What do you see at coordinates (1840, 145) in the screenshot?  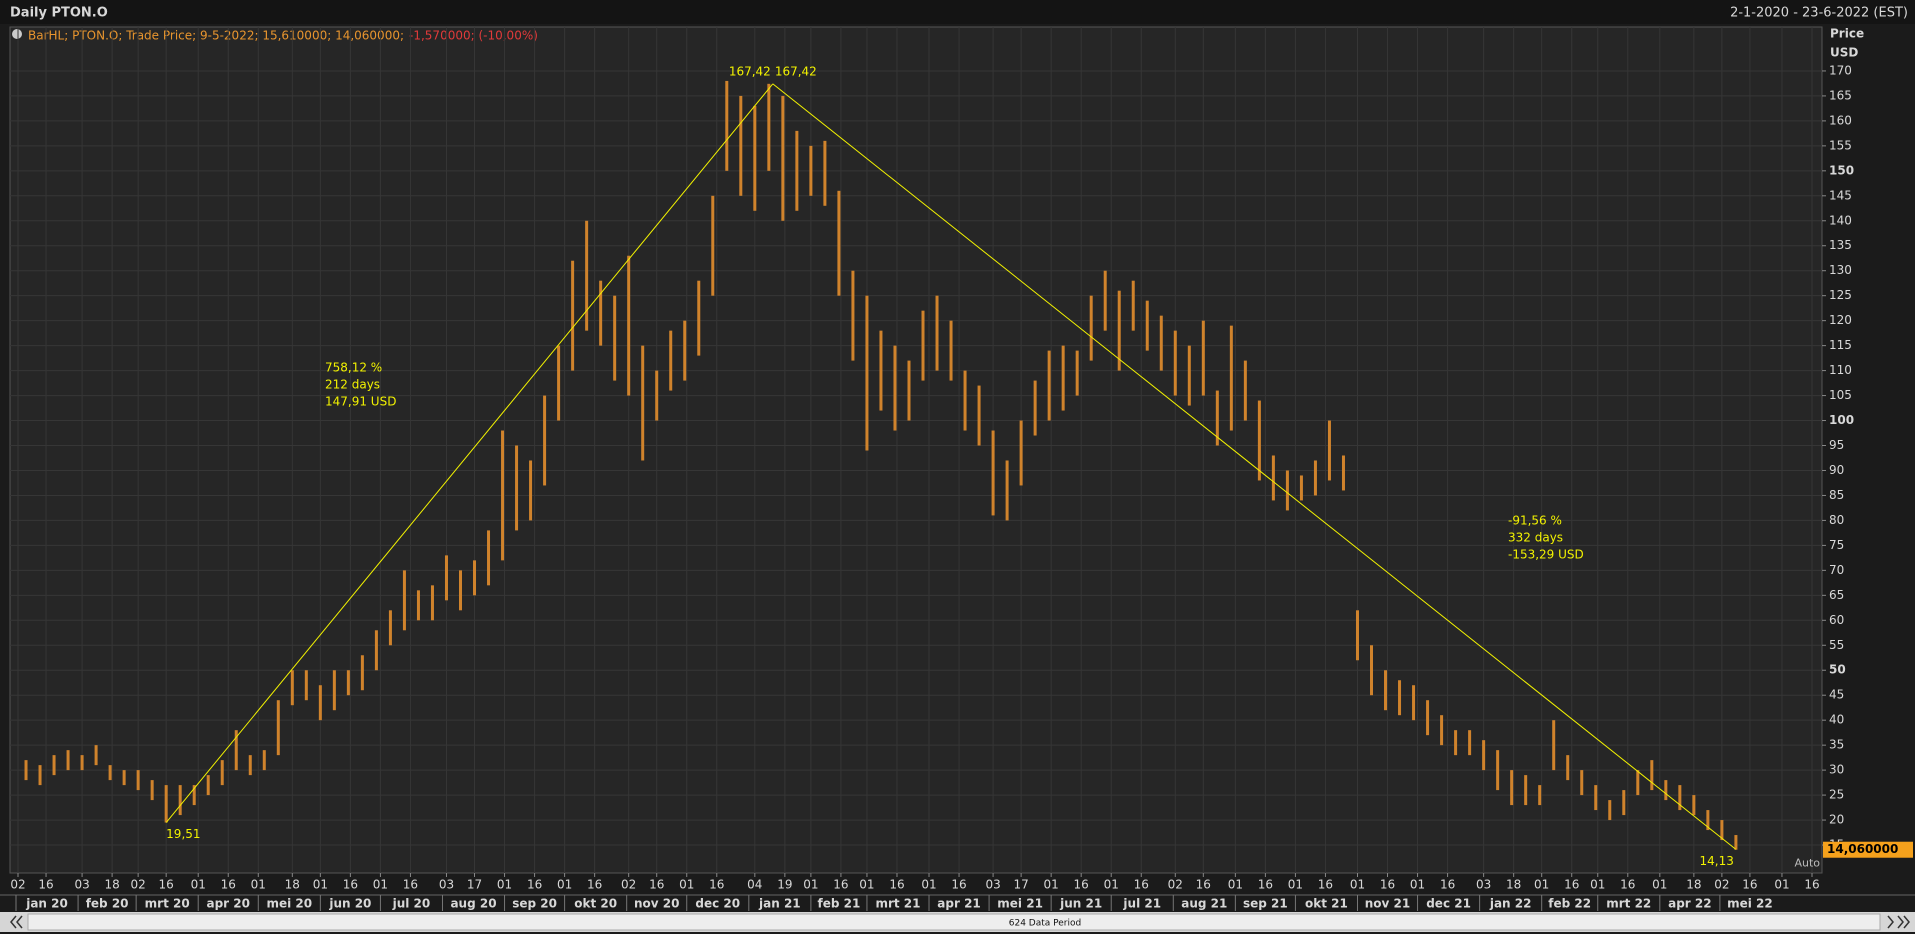 I see `y-tick-label: 155` at bounding box center [1840, 145].